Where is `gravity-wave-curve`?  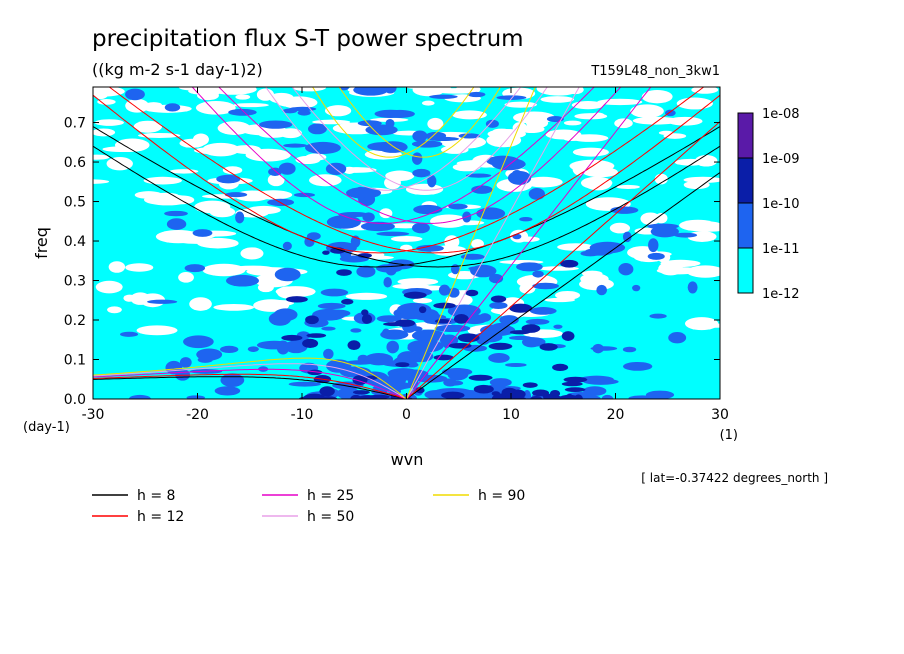 gravity-wave-curve is located at coordinates (420, 122).